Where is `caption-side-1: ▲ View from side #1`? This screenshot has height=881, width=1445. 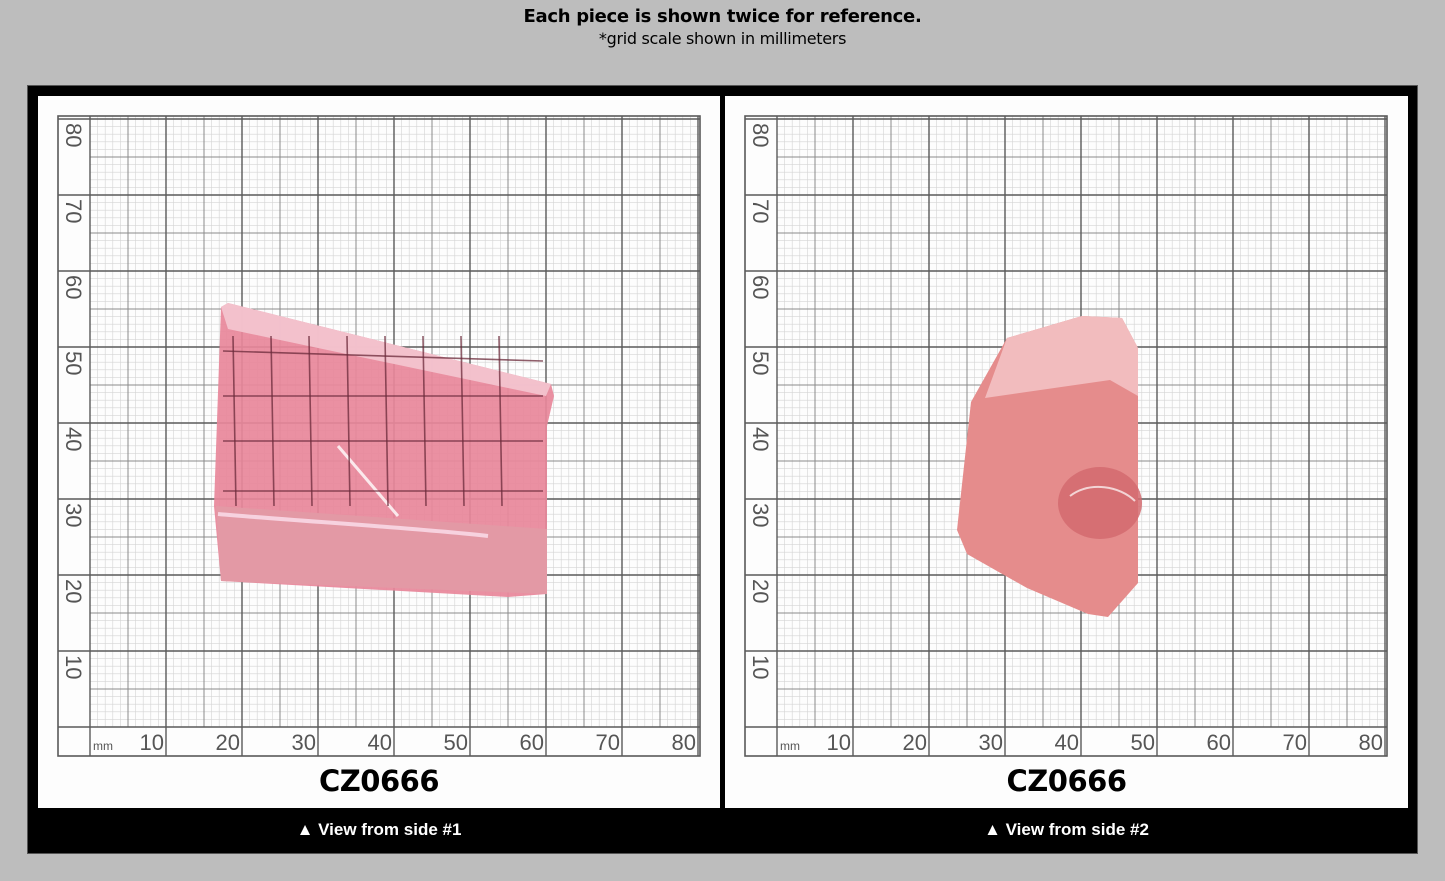
caption-side-1: ▲ View from side #1 is located at coordinates (379, 829).